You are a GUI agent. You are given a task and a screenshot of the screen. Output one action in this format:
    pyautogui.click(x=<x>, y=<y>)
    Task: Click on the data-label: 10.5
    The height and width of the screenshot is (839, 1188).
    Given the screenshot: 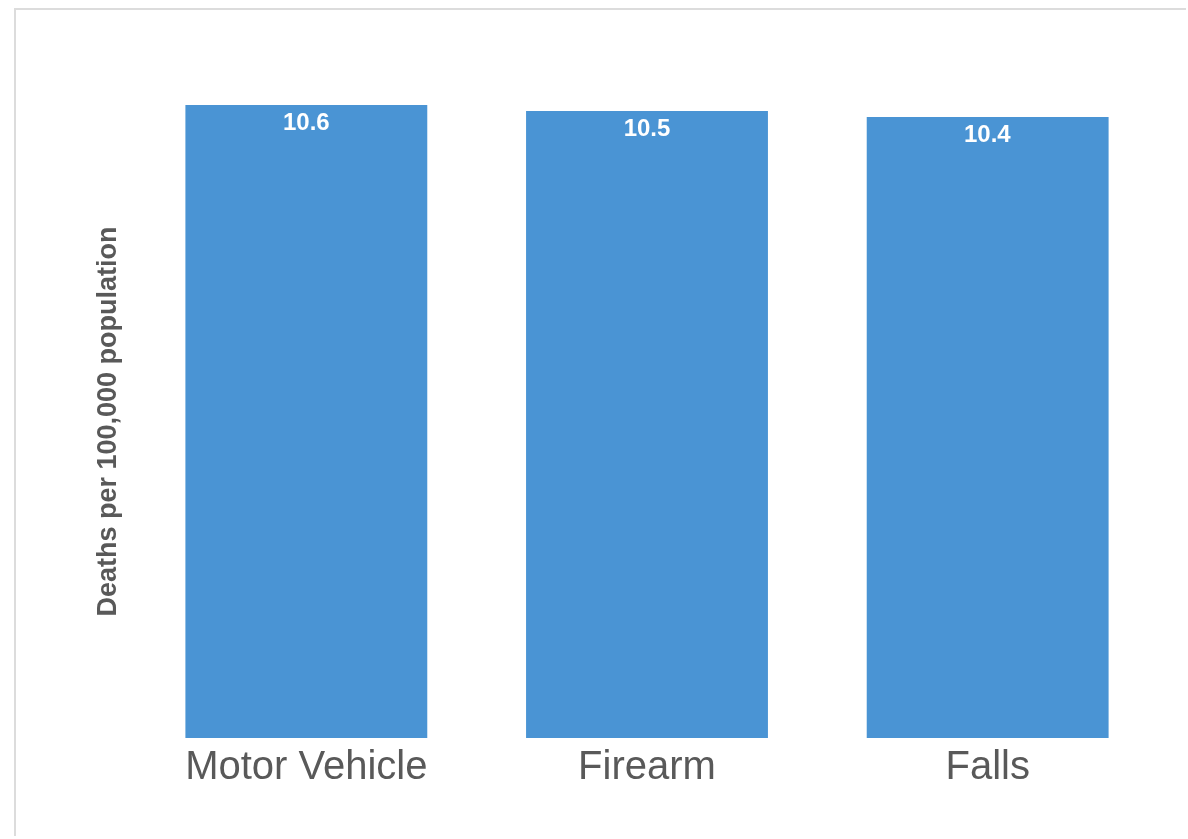 What is the action you would take?
    pyautogui.click(x=647, y=127)
    